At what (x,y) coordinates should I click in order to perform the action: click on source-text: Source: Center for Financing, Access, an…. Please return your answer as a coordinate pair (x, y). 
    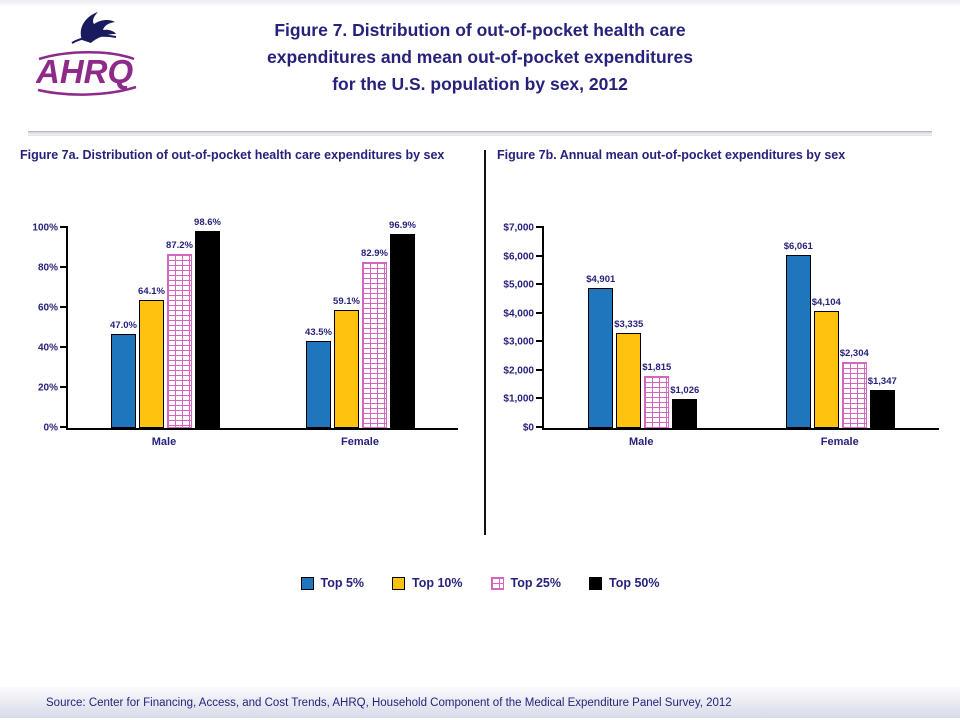
    Looking at the image, I should click on (389, 702).